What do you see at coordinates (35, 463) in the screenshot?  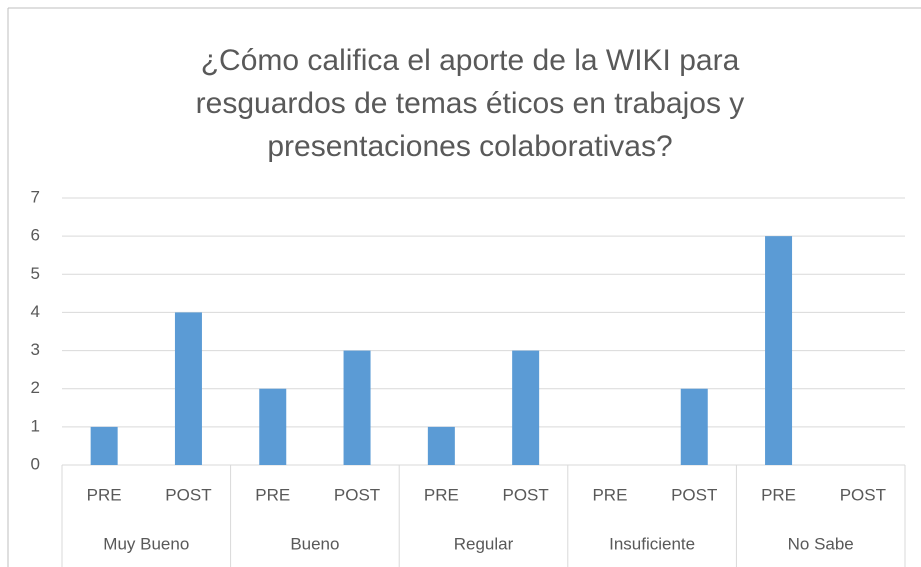 I see `y-tick-label: 0` at bounding box center [35, 463].